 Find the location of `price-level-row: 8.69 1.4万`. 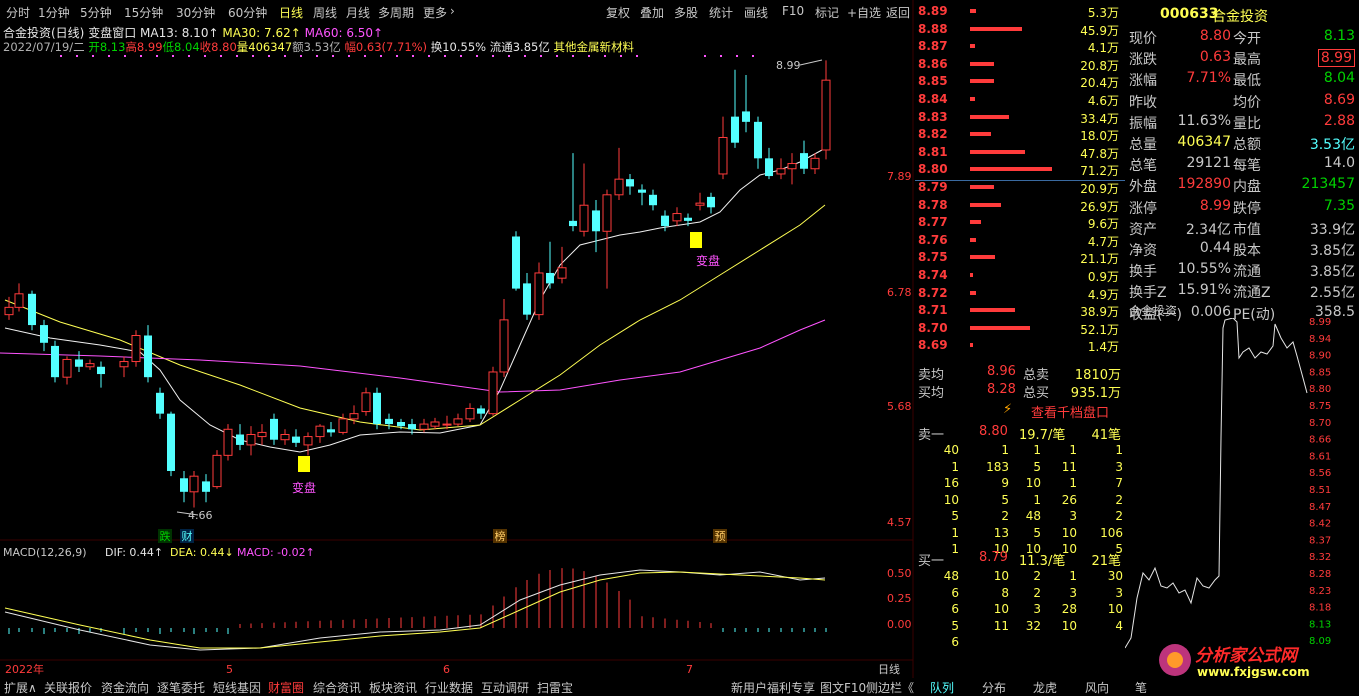

price-level-row: 8.69 1.4万 is located at coordinates (1020, 345).